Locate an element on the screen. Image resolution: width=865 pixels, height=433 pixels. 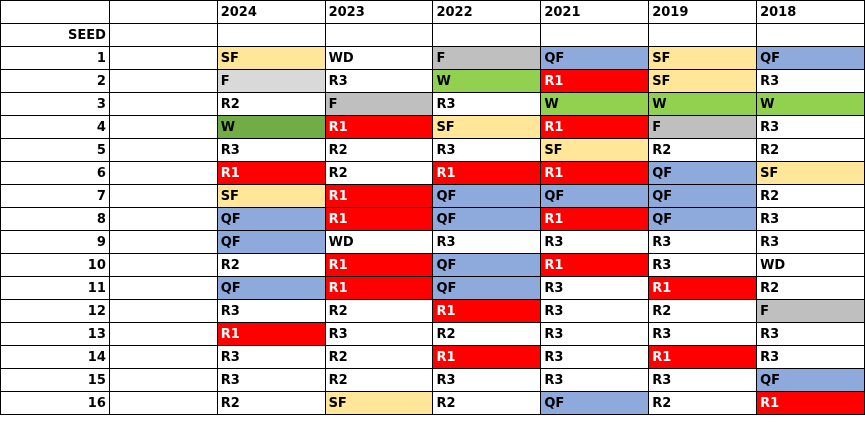
year-header-2018: 2018 is located at coordinates (810, 12).